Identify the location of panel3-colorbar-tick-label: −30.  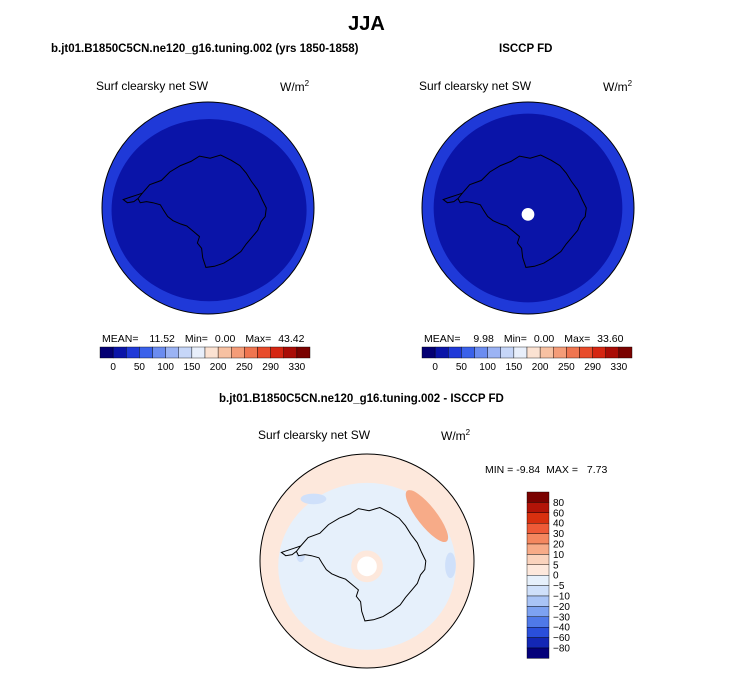
(561, 617).